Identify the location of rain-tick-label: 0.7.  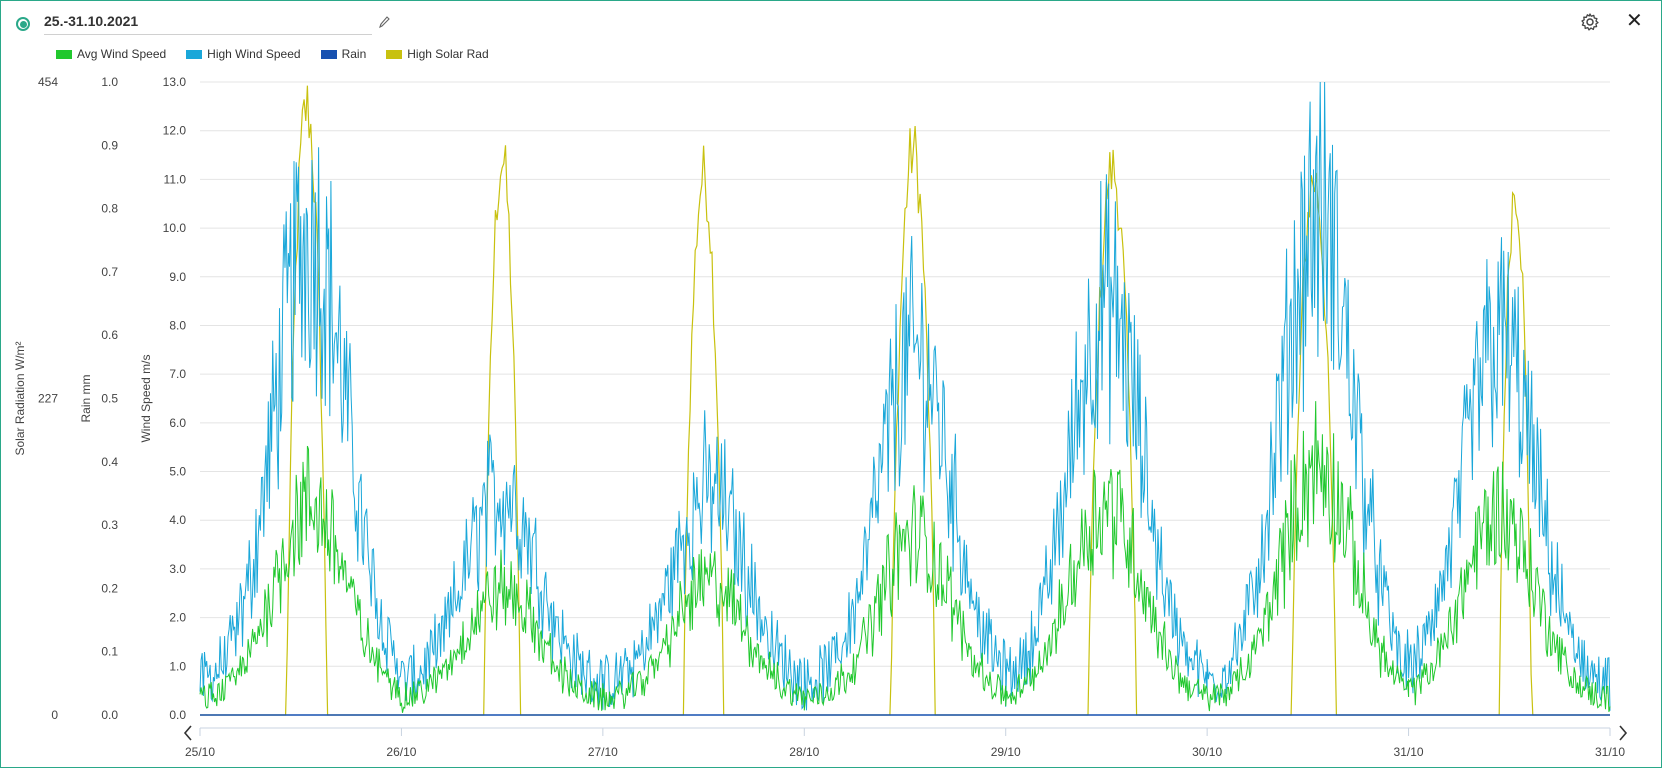
(109, 272).